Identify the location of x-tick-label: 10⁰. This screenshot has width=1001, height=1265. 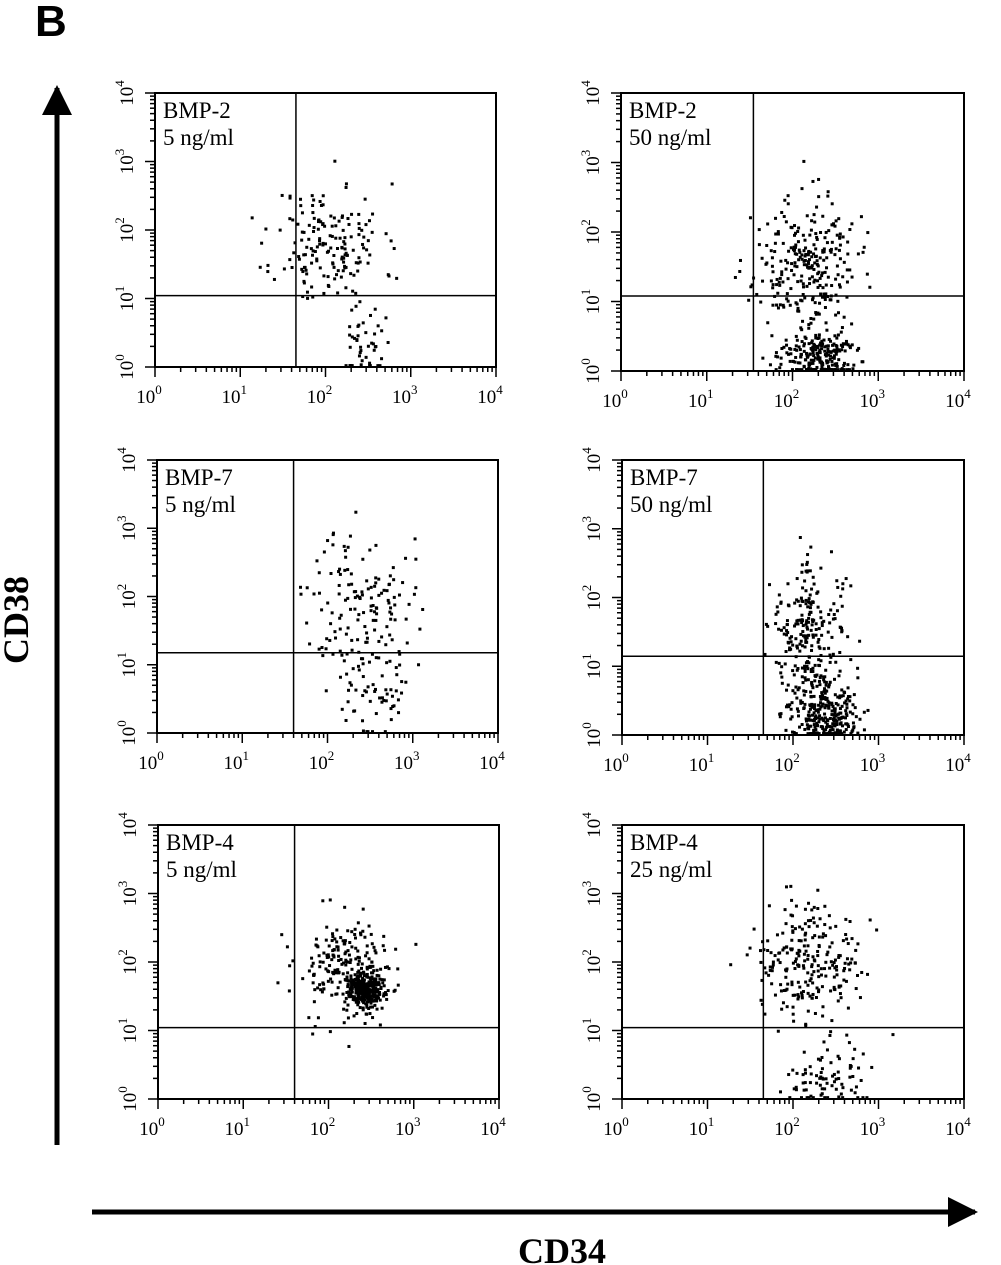
(151, 761).